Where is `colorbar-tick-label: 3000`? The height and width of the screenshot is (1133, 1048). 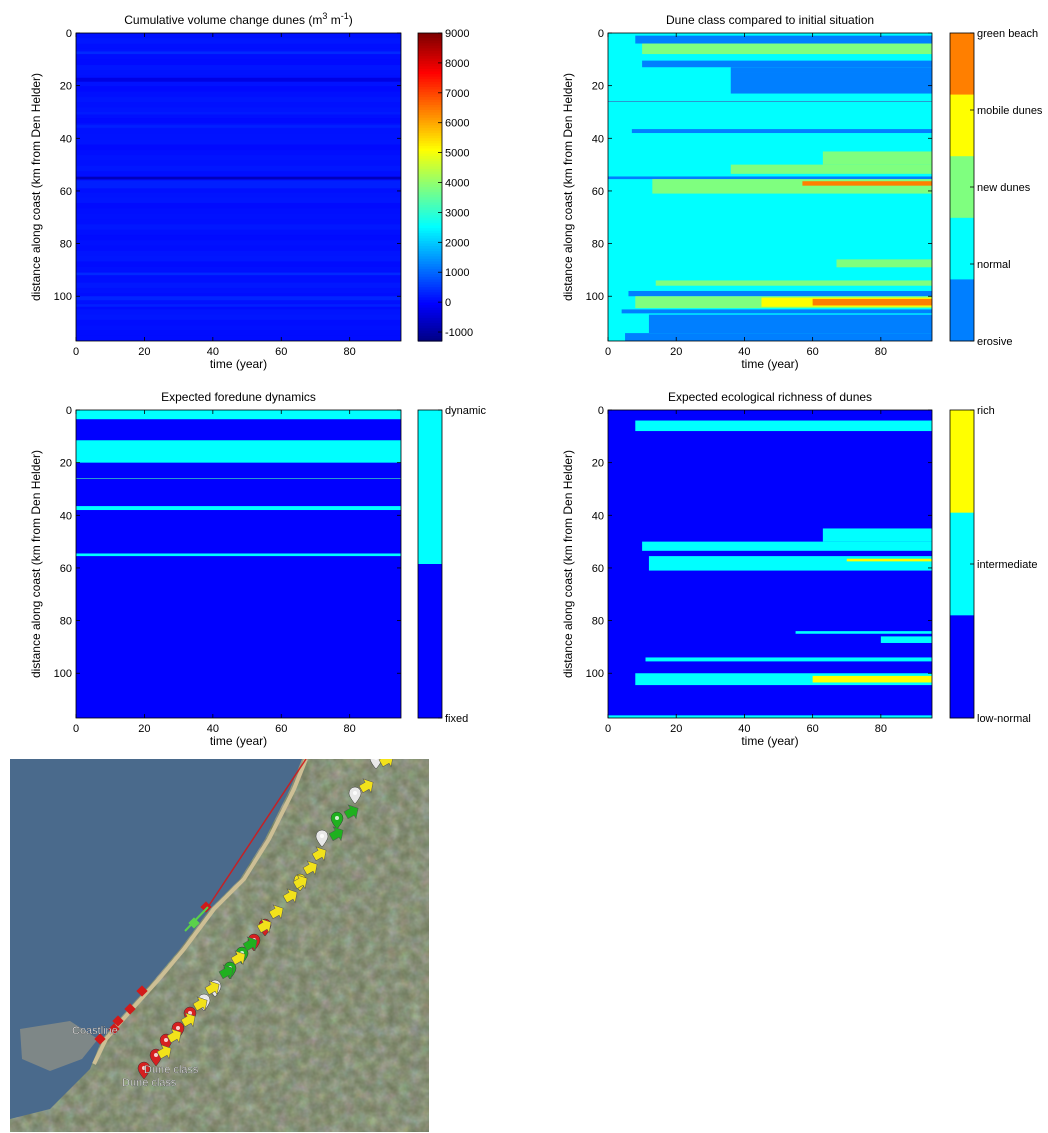 colorbar-tick-label: 3000 is located at coordinates (457, 213).